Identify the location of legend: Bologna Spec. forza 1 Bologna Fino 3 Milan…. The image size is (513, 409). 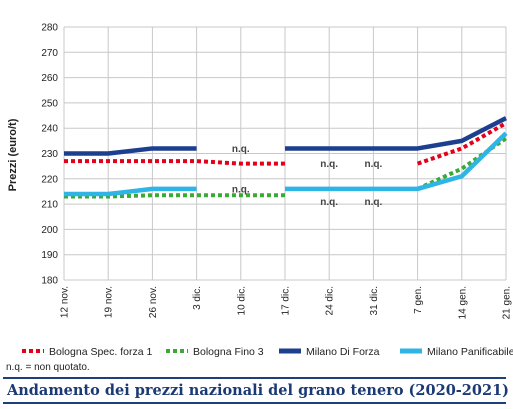
(267, 352).